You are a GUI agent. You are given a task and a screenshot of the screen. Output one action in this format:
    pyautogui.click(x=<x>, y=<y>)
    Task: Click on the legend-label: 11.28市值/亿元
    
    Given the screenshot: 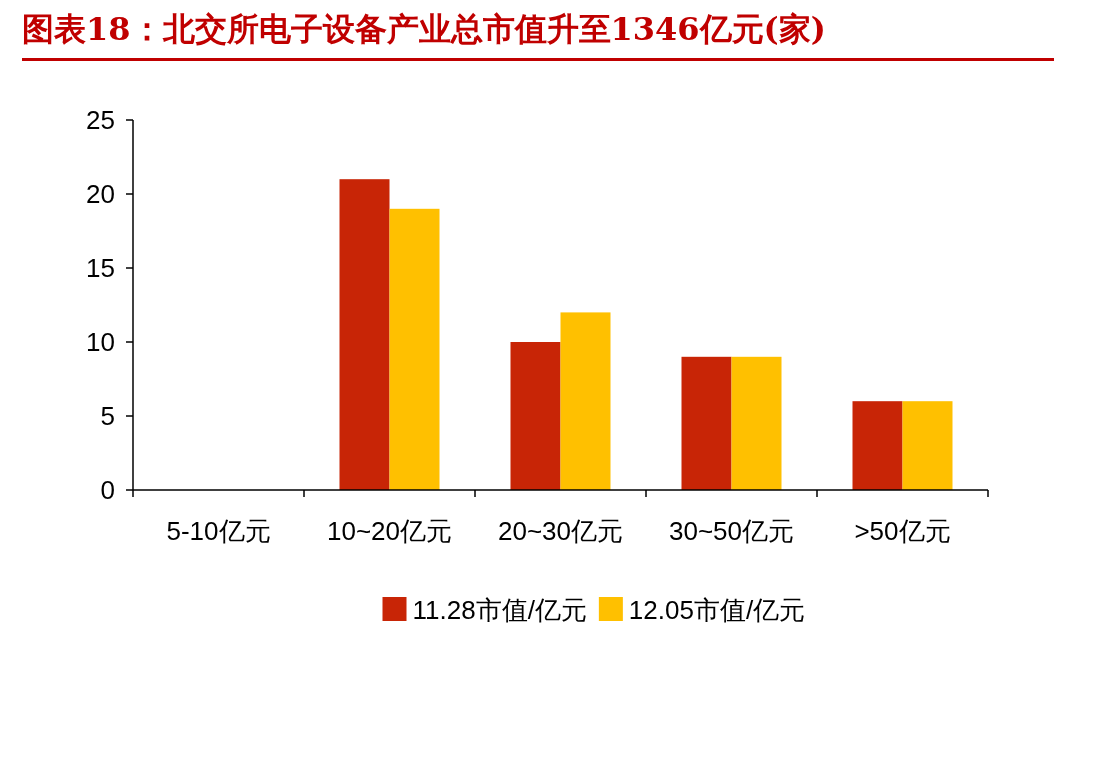 What is the action you would take?
    pyautogui.click(x=499, y=610)
    